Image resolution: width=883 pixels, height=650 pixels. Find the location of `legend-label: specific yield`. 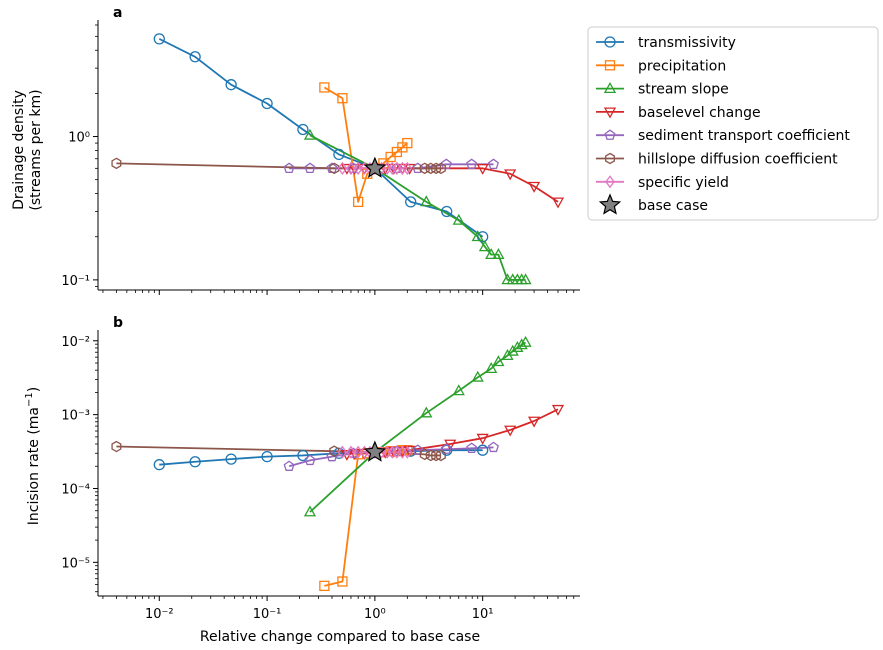

legend-label: specific yield is located at coordinates (683, 183).